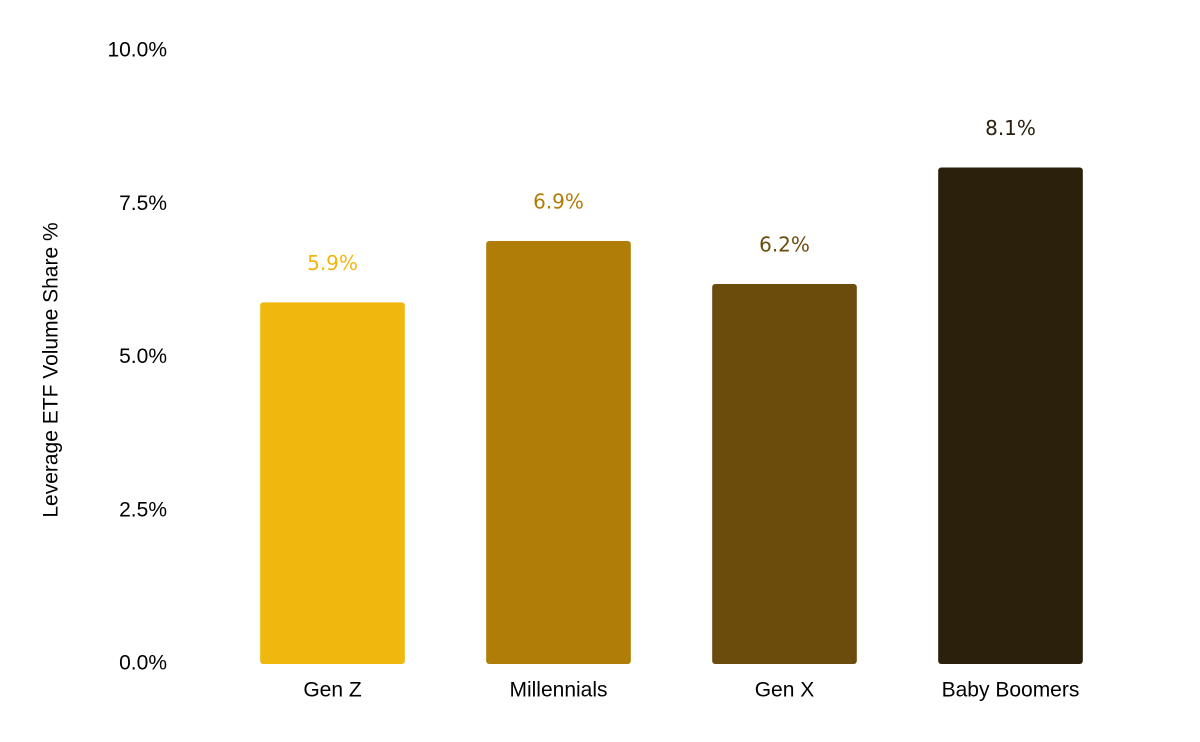 This screenshot has width=1200, height=742. What do you see at coordinates (332, 263) in the screenshot?
I see `value-label: 5.9%` at bounding box center [332, 263].